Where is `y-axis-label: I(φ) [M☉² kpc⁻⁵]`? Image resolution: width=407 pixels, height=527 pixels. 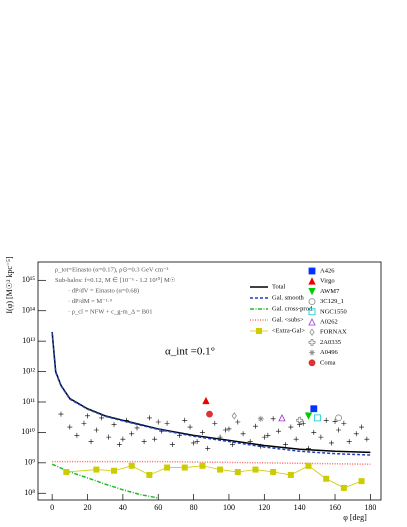
y-axis-label: I(φ) [M☉² kpc⁻⁵] is located at coordinates (9, 285).